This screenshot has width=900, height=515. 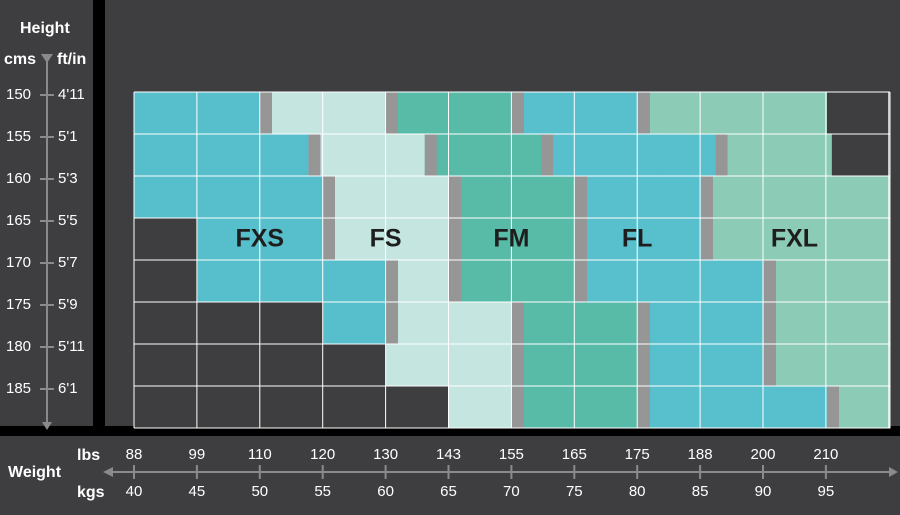 I want to click on y-tick-label-ftin: 5'7, so click(x=68, y=262).